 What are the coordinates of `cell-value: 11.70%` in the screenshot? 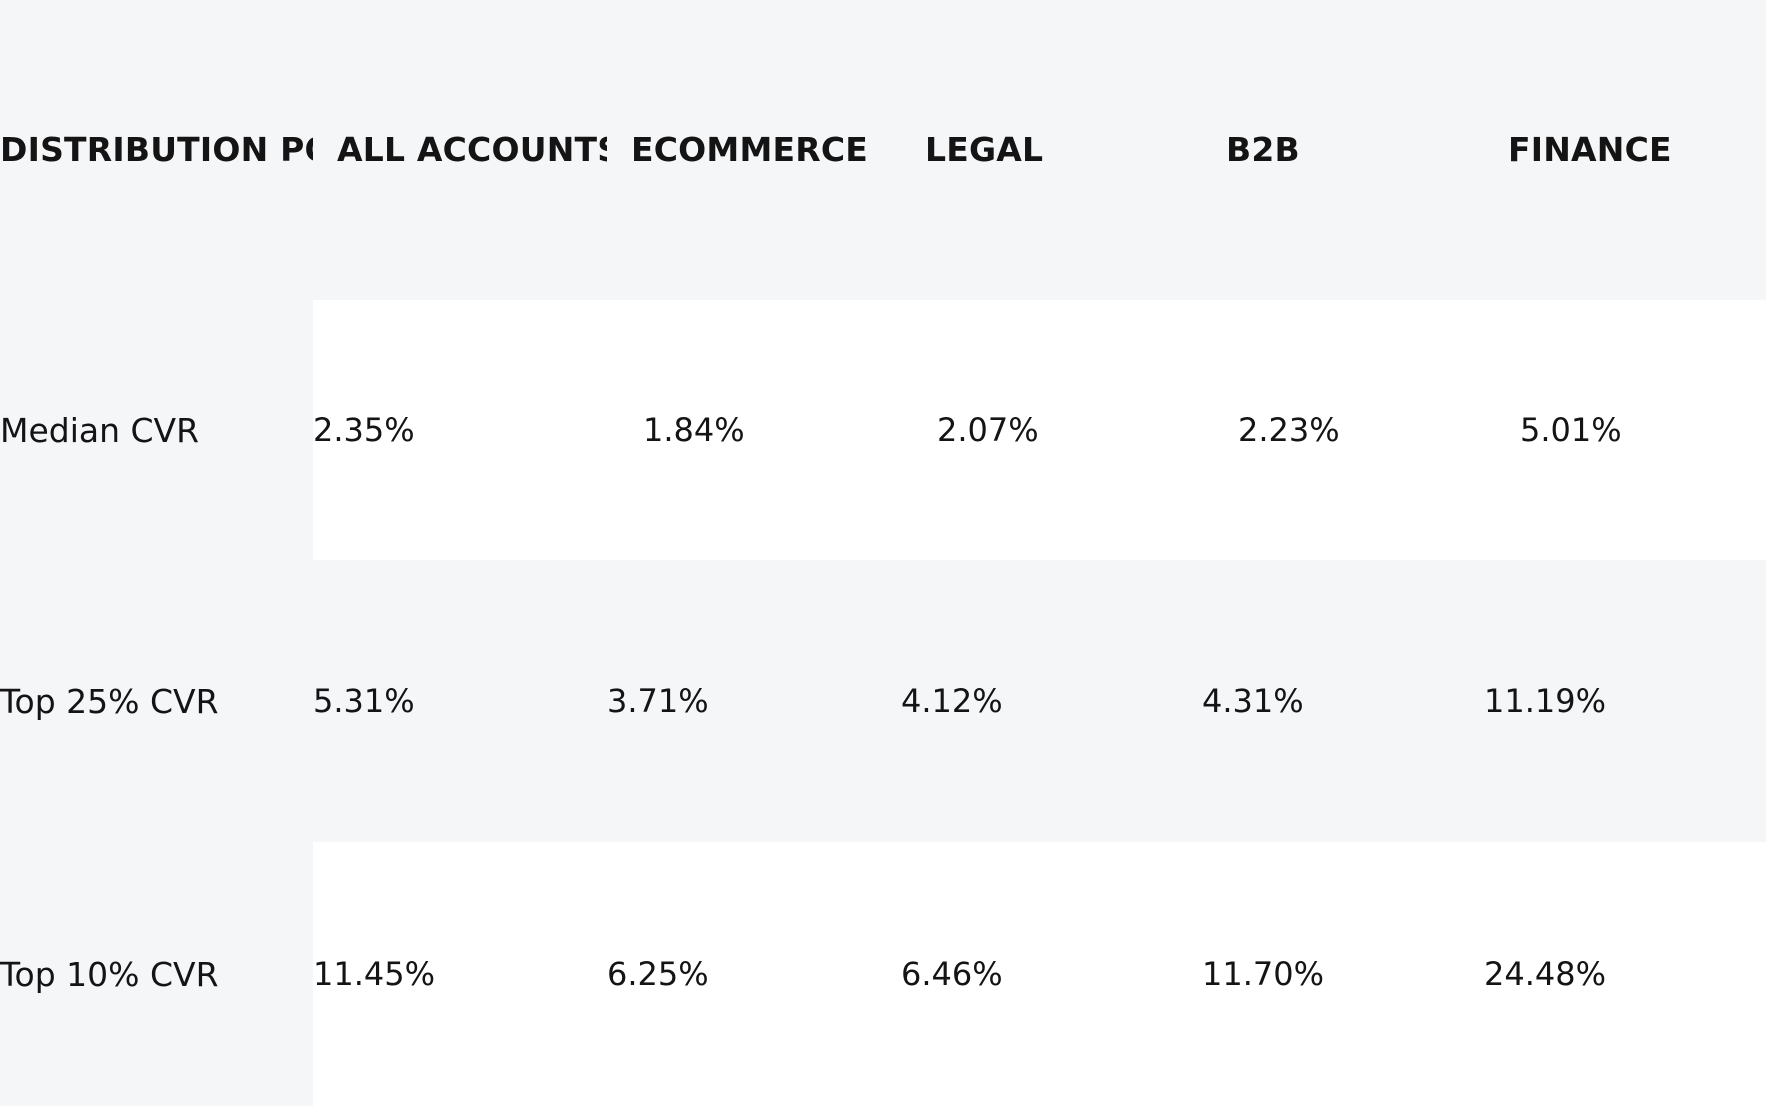 It's located at (1343, 974).